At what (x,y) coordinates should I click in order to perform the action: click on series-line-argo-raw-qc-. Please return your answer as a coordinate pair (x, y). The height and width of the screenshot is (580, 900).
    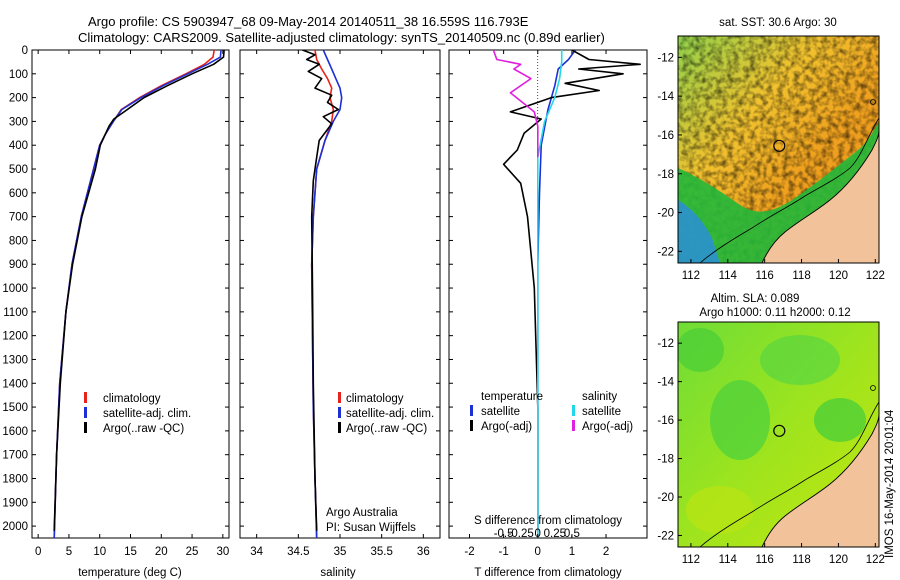
    Looking at the image, I should click on (321, 290).